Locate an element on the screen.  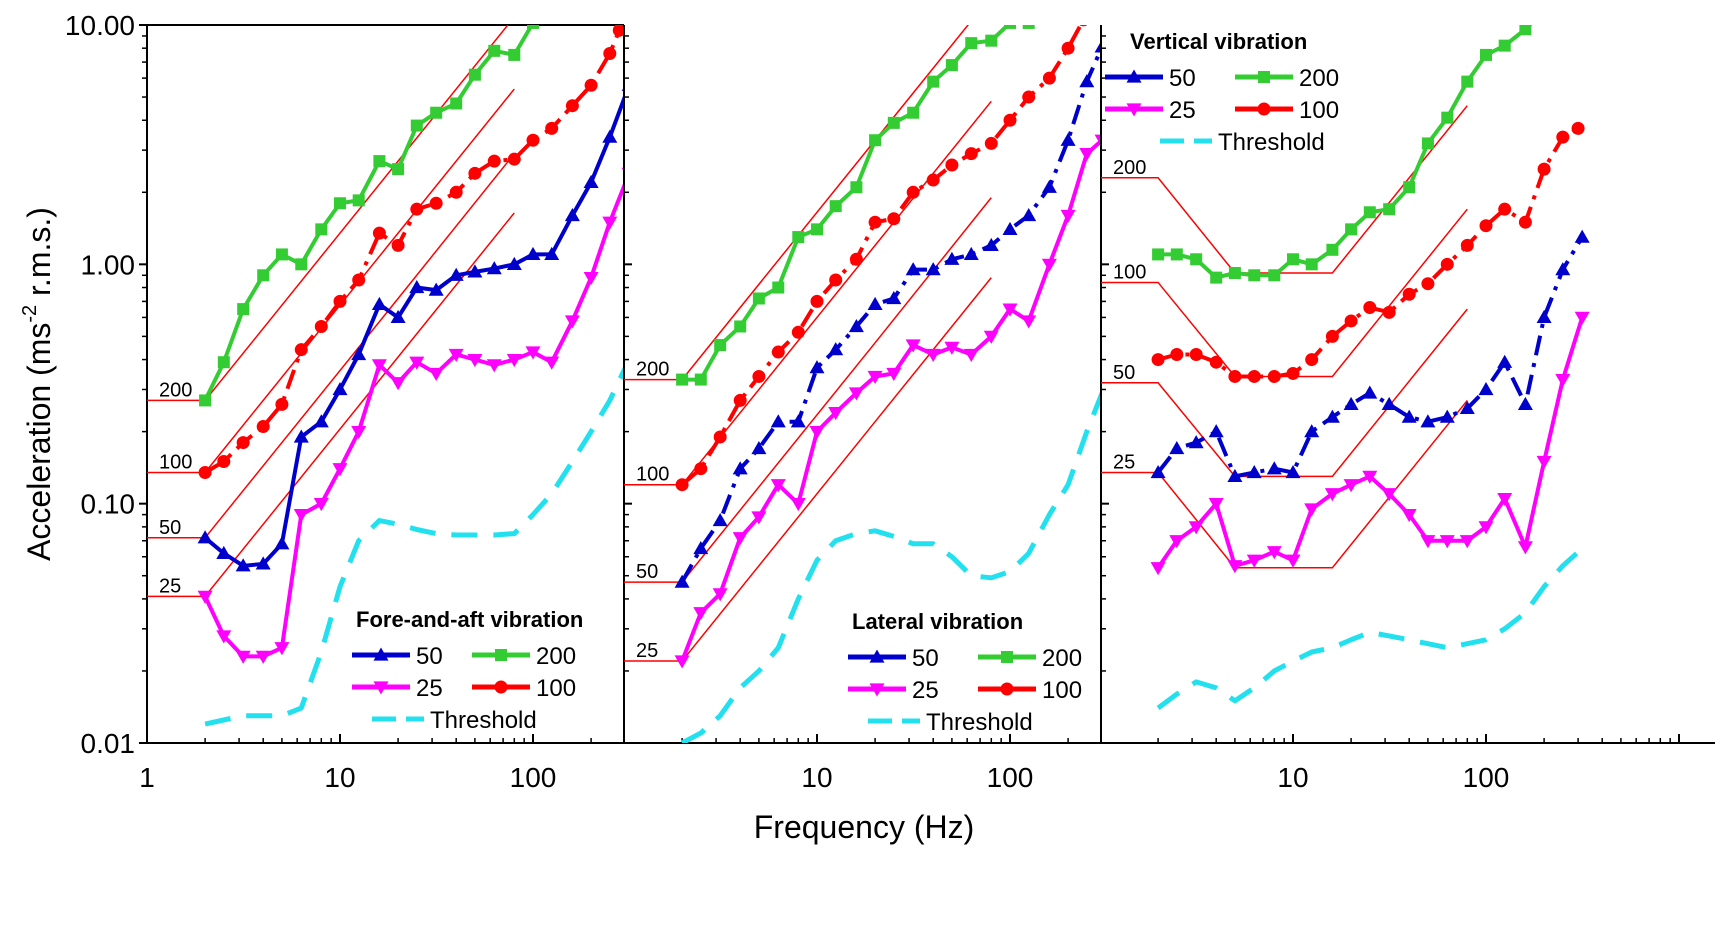
legend-label-50: 50 is located at coordinates (925, 658).